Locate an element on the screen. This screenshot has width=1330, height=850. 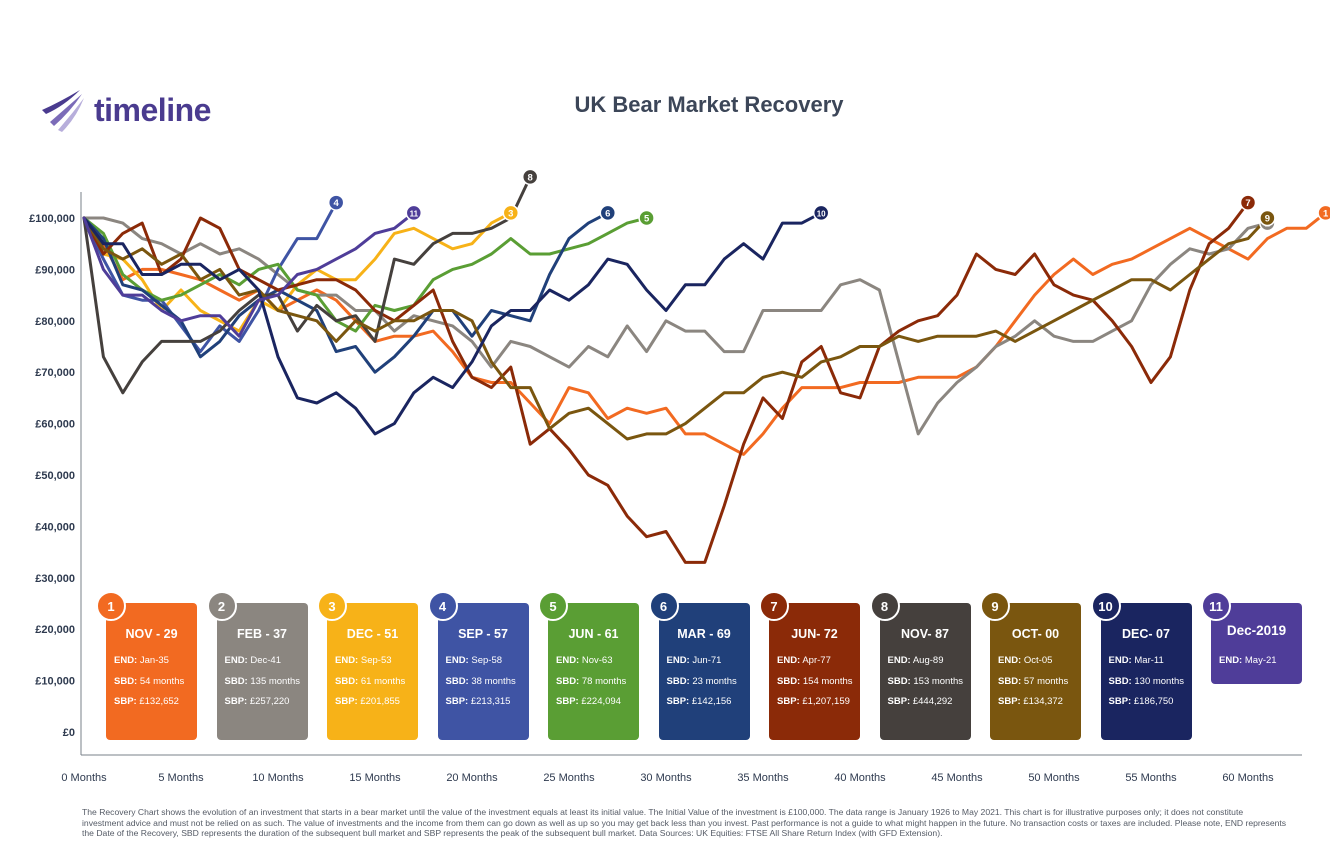
x-tick-label: 35 Months is located at coordinates (763, 778).